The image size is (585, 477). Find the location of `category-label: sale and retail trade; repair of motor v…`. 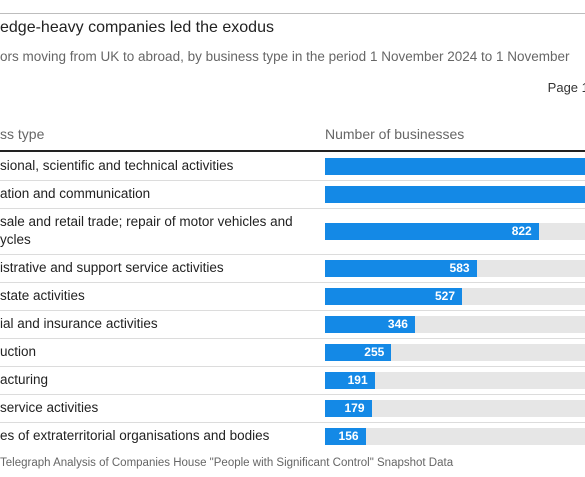

category-label: sale and retail trade; repair of motor v… is located at coordinates (146, 230).